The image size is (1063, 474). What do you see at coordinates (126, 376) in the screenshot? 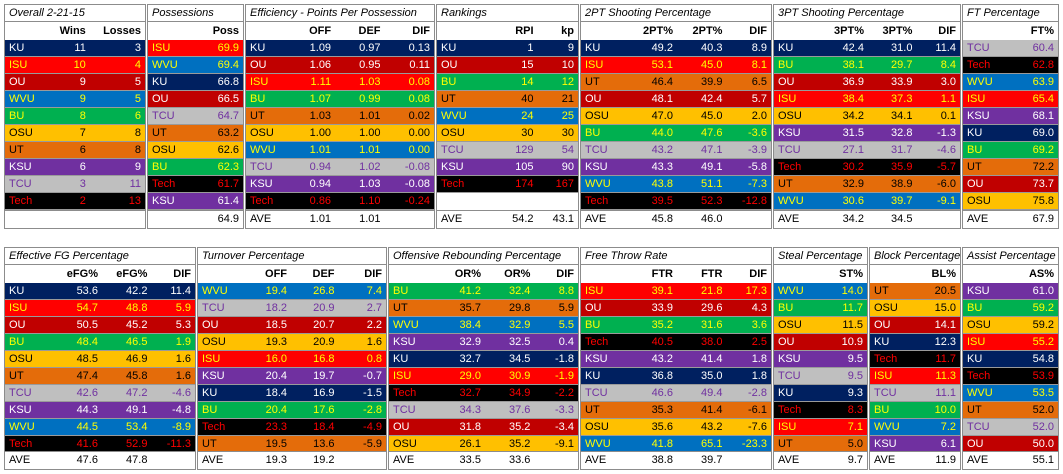
I see `value-cell: 45.8` at bounding box center [126, 376].